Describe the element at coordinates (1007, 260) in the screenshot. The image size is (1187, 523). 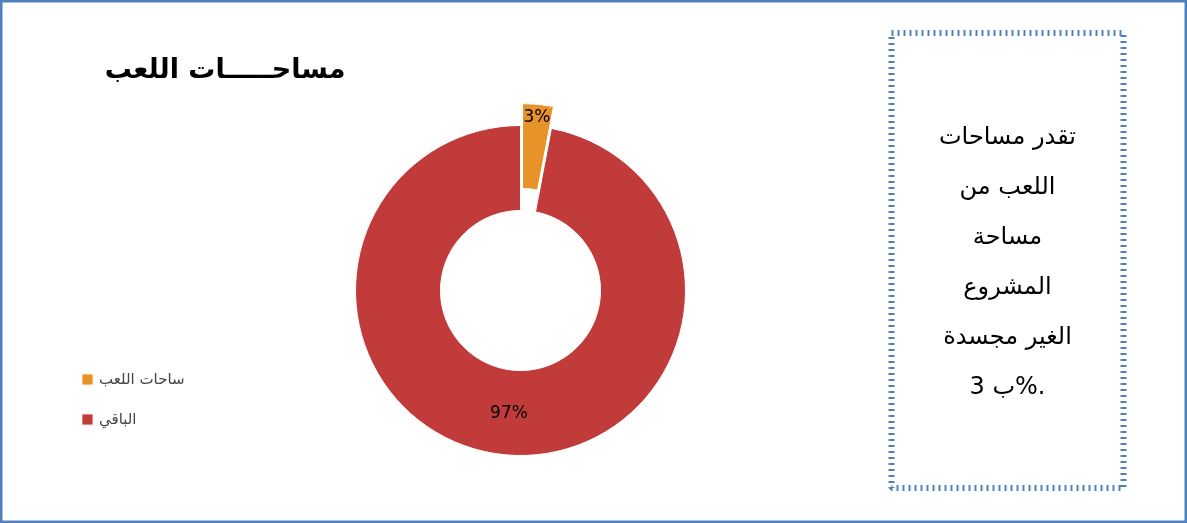
I see `text: تقدر مساحات اللعب من مساحة المشروع الغير مجسدة ب 3%.` at that location.